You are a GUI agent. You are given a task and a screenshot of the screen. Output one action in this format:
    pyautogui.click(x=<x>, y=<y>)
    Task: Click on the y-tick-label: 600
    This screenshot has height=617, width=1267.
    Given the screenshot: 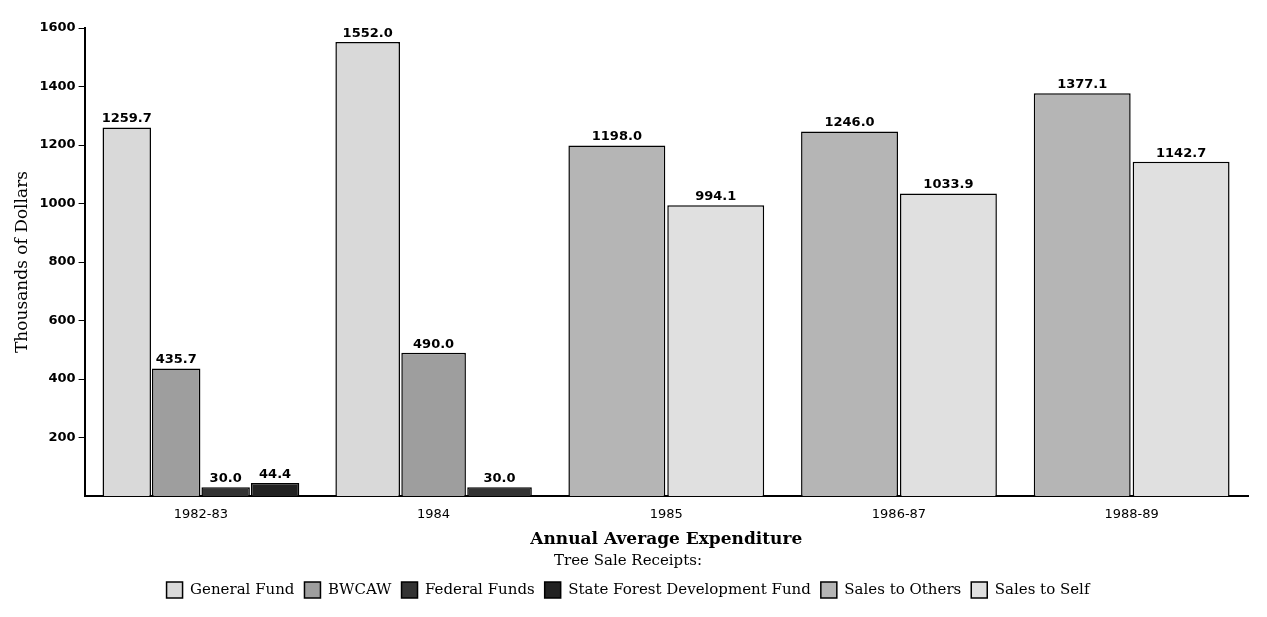 What is the action you would take?
    pyautogui.click(x=62, y=319)
    